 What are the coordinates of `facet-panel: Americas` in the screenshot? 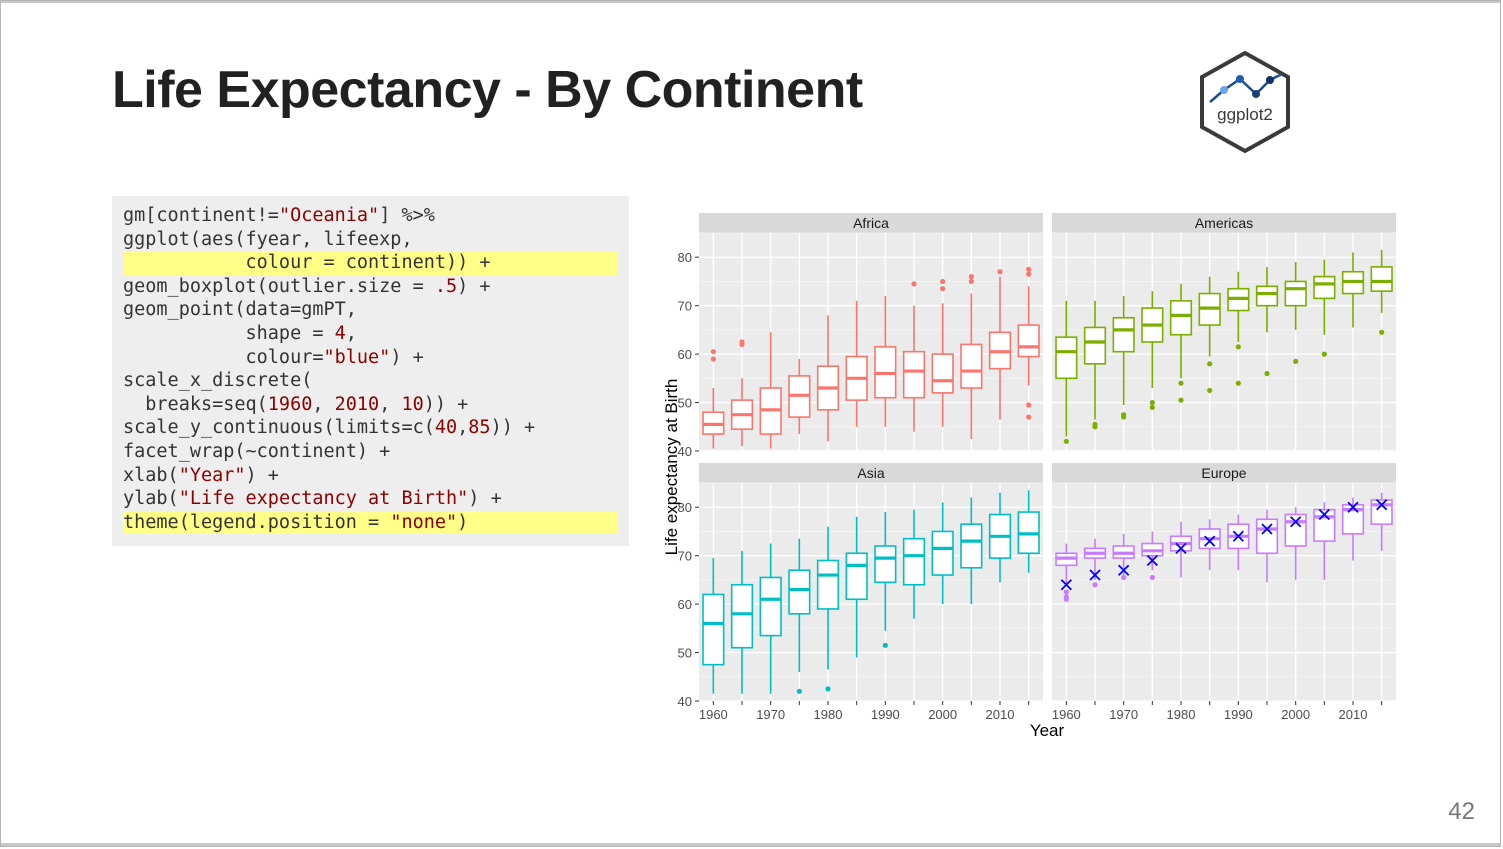 It's located at (1224, 332).